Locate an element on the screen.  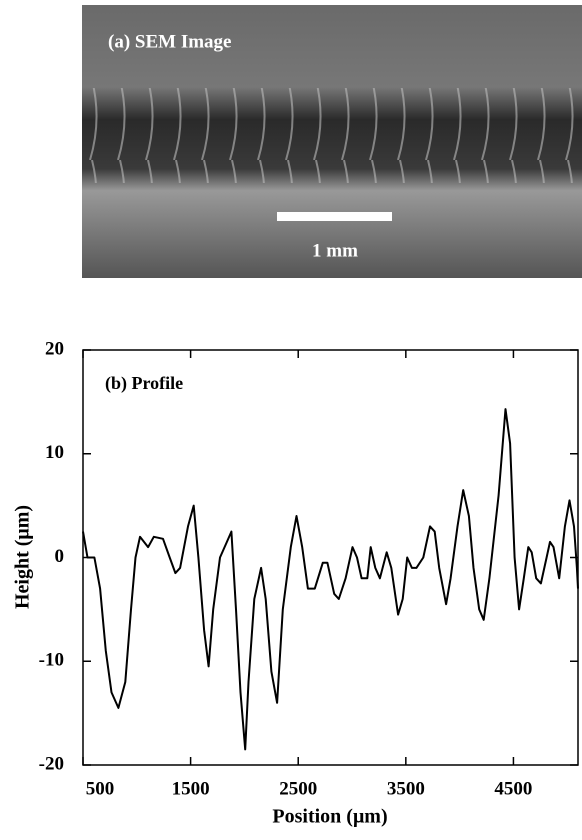
x-axis-label: Position (μm) is located at coordinates (329, 817).